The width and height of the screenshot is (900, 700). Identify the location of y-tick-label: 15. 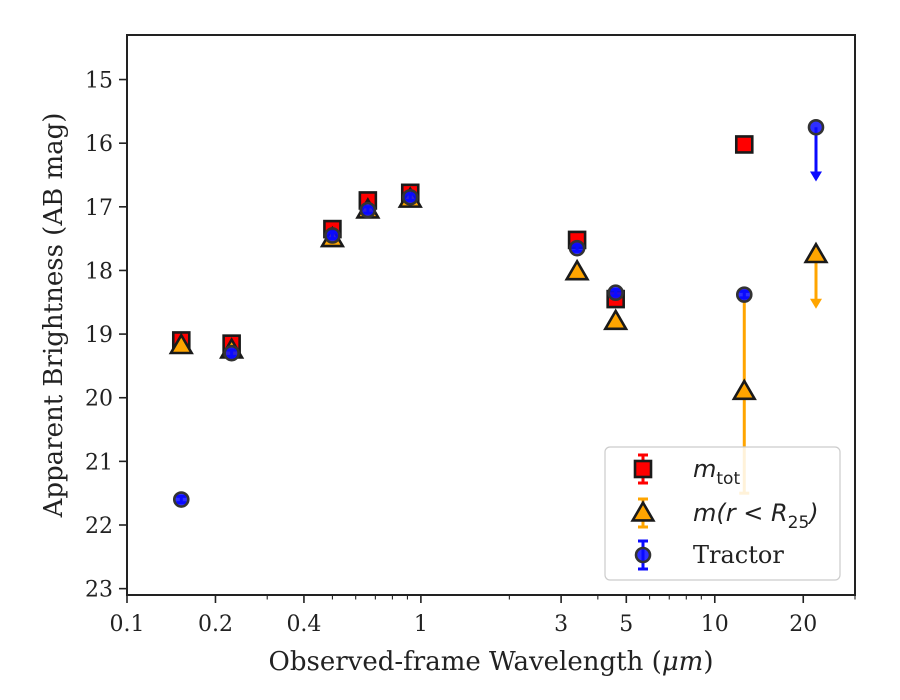
(99, 81).